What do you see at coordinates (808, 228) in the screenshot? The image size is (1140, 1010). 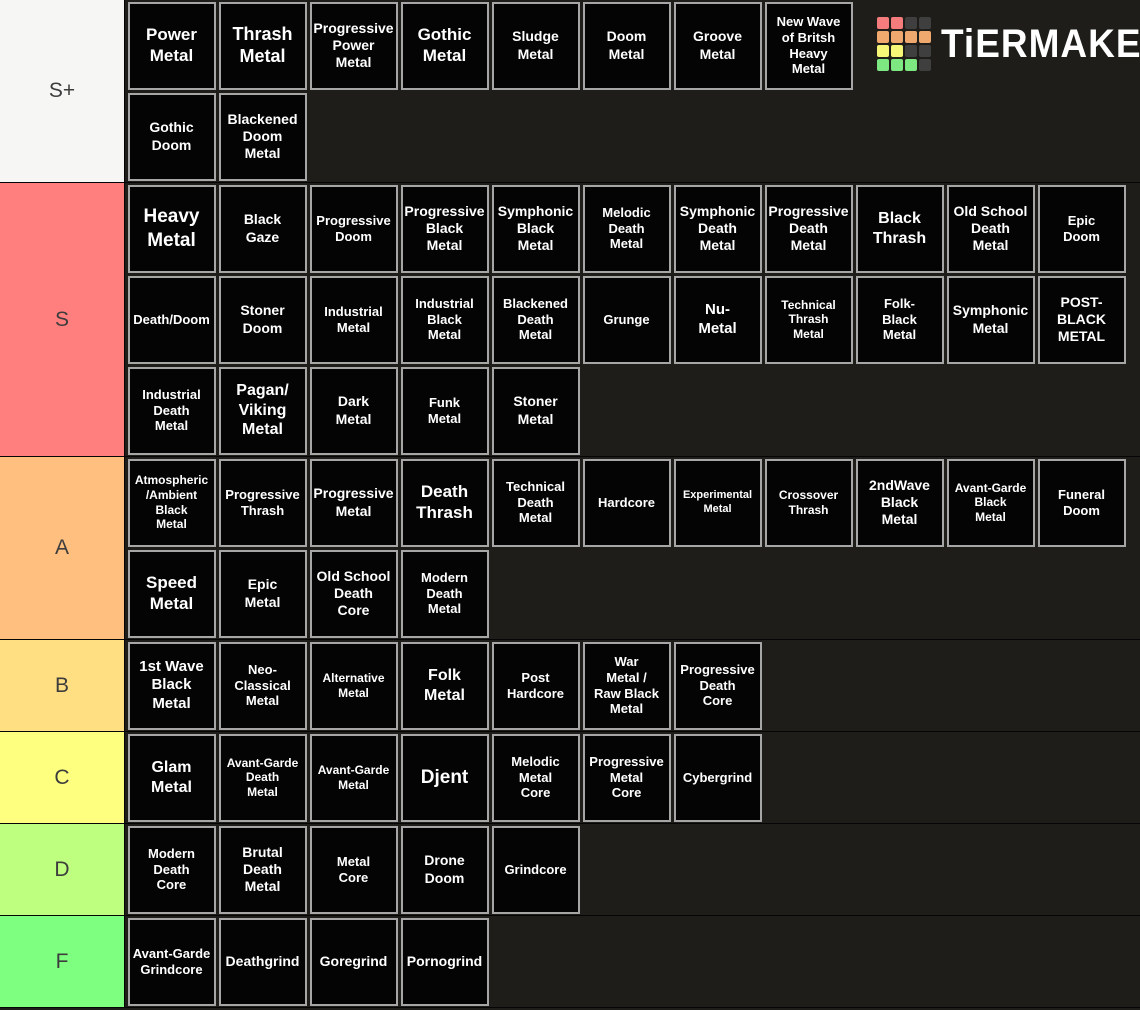 I see `tile: Progressive Death Metal` at bounding box center [808, 228].